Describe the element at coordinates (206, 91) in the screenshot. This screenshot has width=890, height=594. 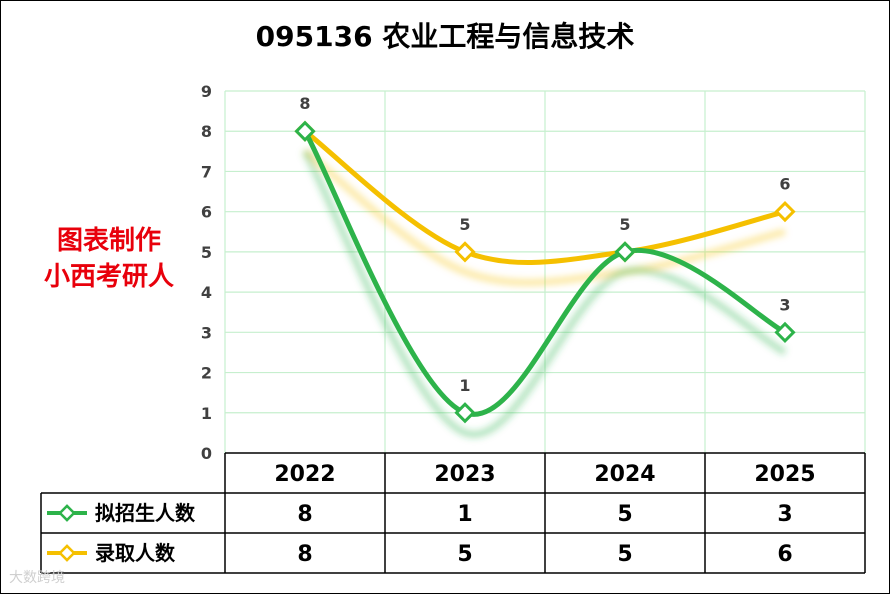
I see `y-tick-label: 9` at that location.